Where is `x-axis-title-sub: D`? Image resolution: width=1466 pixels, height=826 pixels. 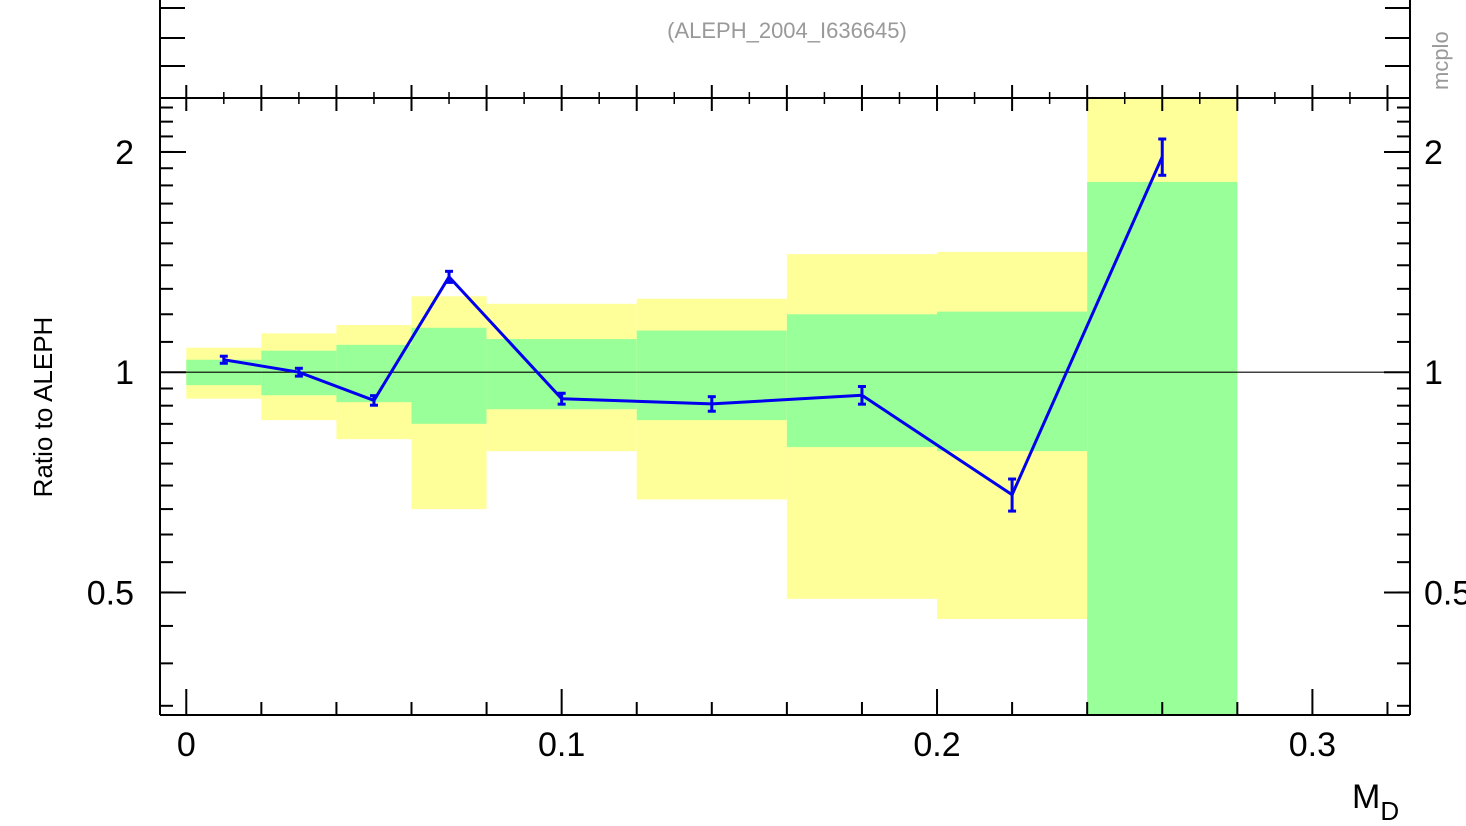 x-axis-title-sub: D is located at coordinates (1389, 811).